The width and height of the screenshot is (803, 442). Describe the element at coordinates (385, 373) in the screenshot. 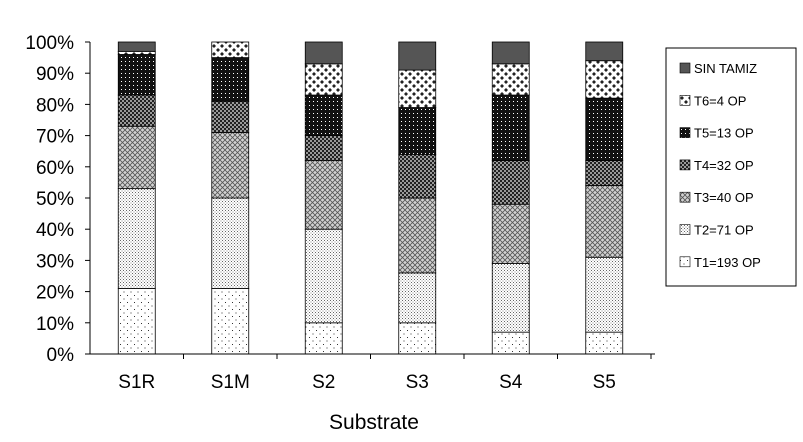

I see `x-axis-ticks: S1R S1M S2 S3 S4 S5` at that location.